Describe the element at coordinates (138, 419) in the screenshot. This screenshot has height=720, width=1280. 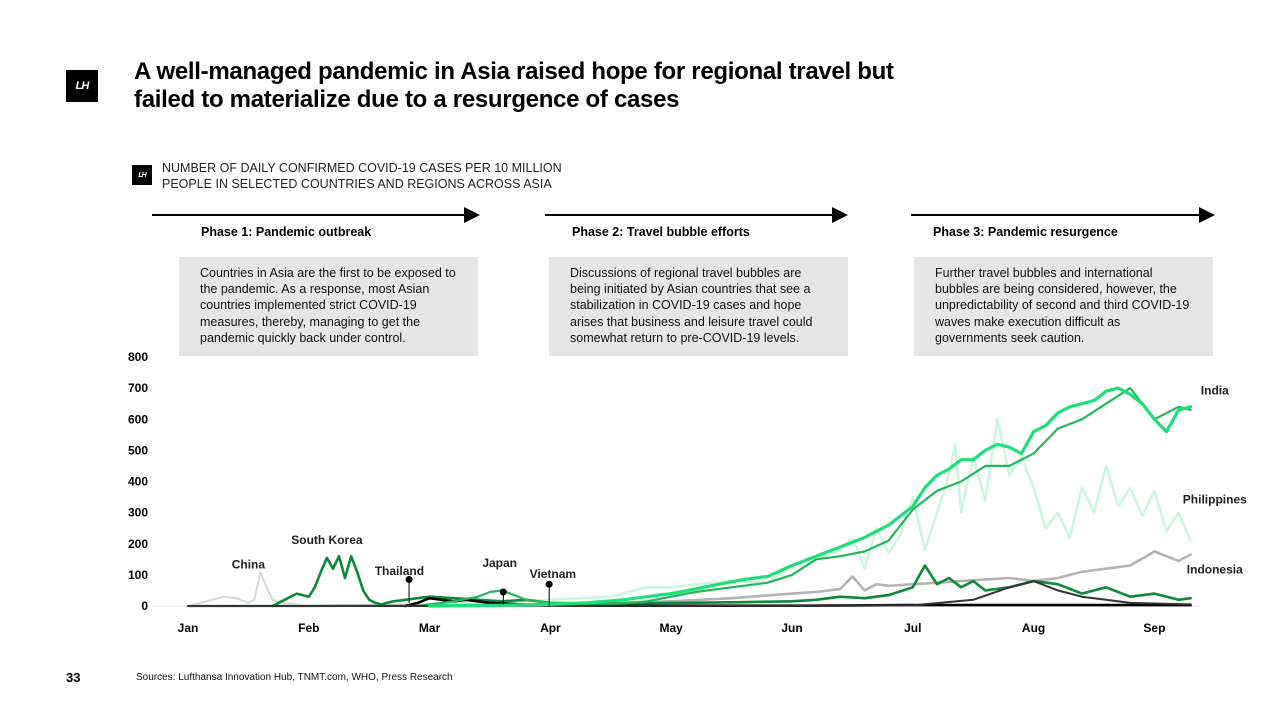
I see `y-tick-label: 600` at that location.